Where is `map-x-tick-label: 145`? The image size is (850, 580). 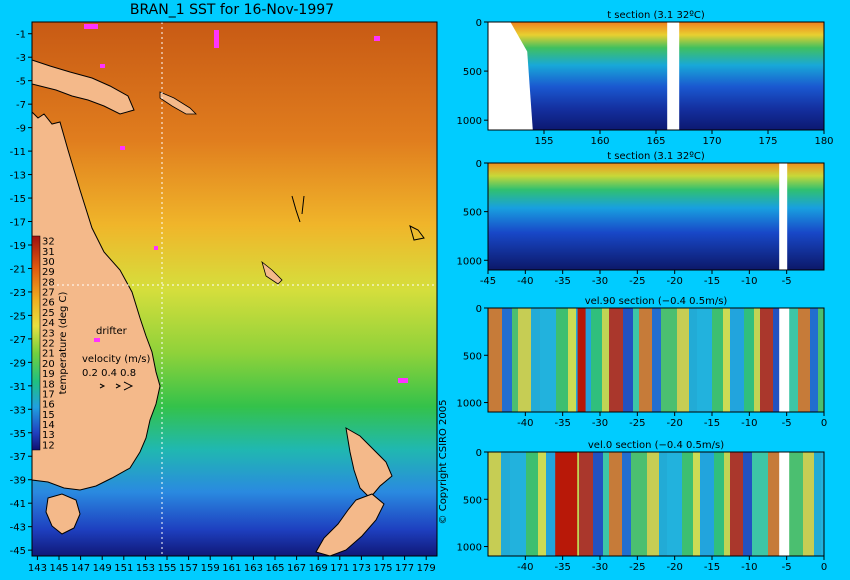
map-x-tick-label: 145 is located at coordinates (58, 568).